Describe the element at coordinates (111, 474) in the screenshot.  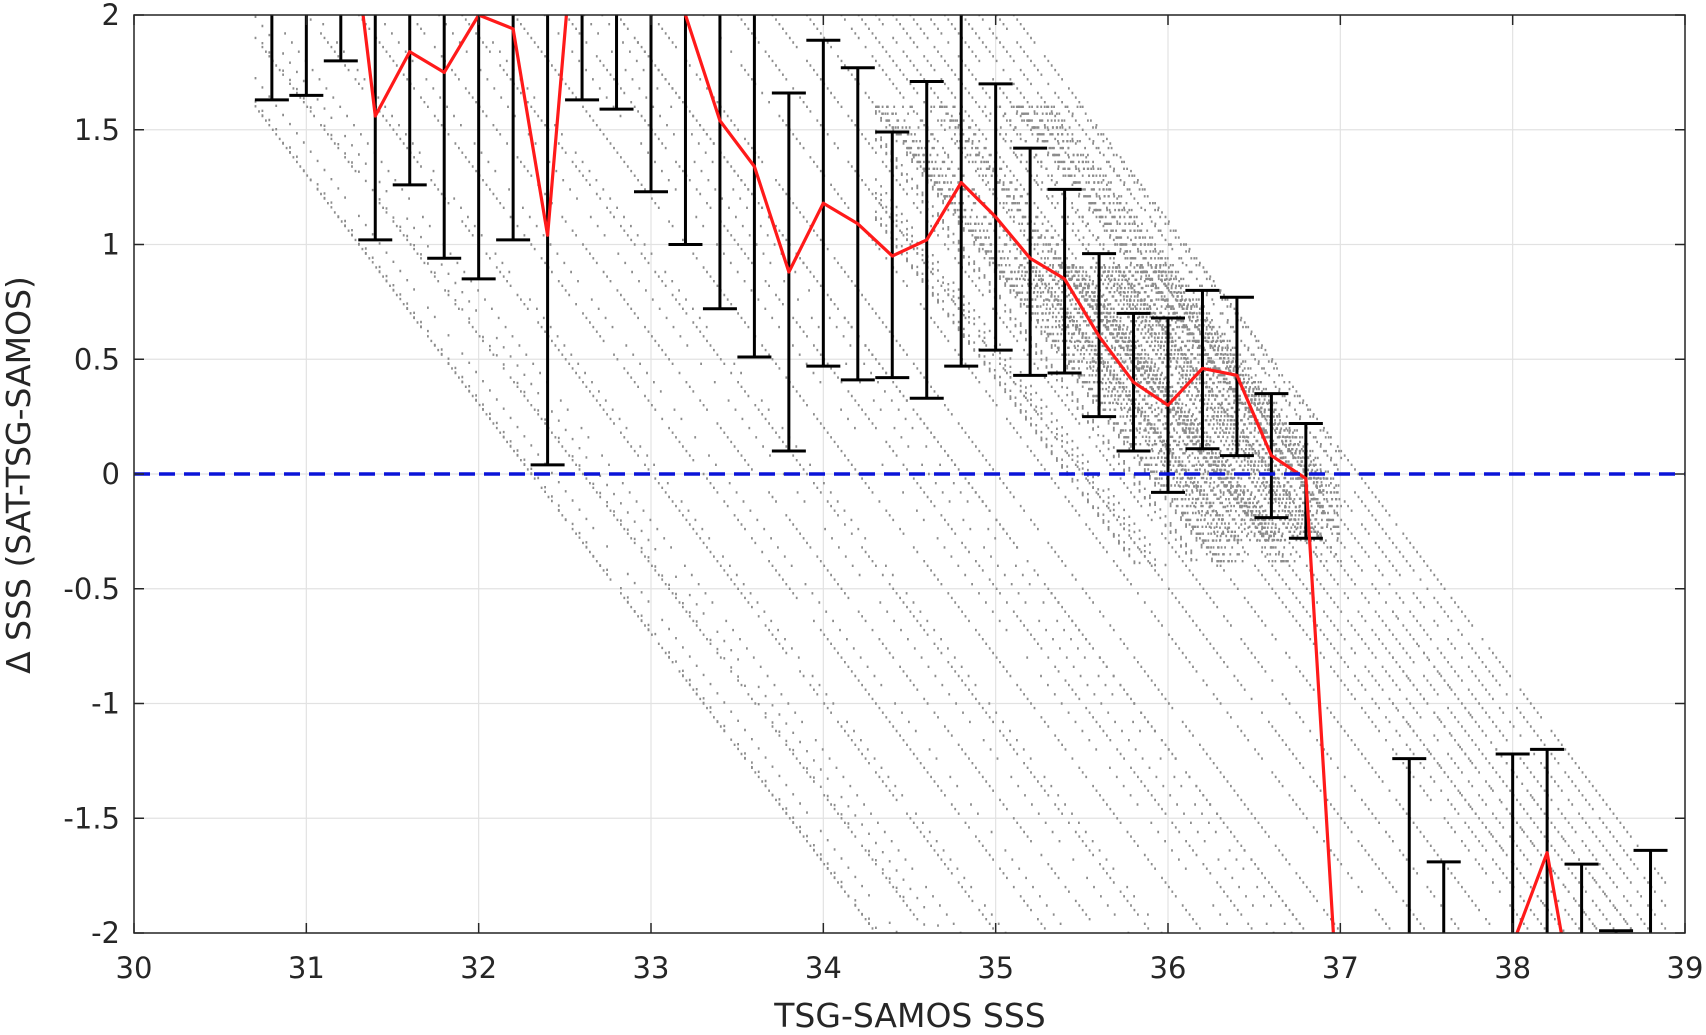
I see `y-tick-label: 0` at that location.